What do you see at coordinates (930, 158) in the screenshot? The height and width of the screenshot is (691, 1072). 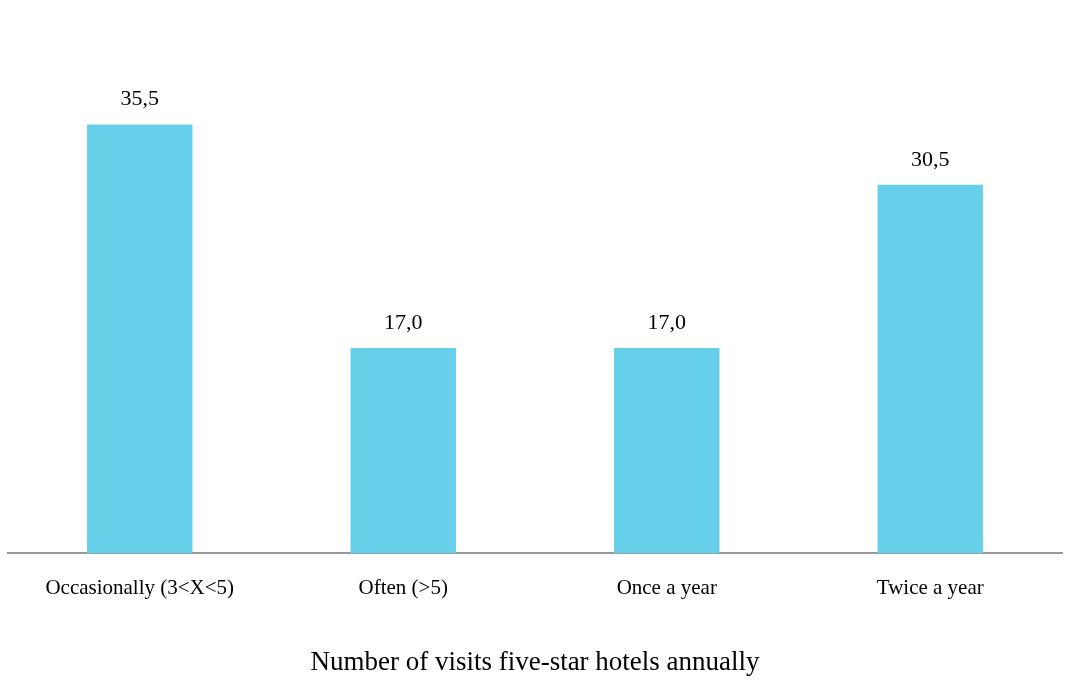 I see `data-label: 30,5` at bounding box center [930, 158].